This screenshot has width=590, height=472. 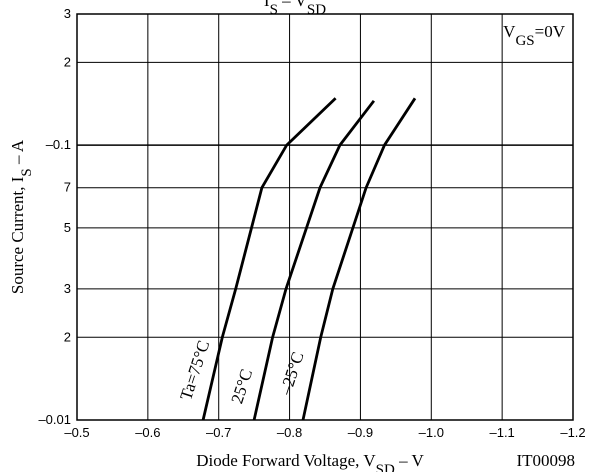 I want to click on chart-title: IS – VSD, so click(x=295, y=9).